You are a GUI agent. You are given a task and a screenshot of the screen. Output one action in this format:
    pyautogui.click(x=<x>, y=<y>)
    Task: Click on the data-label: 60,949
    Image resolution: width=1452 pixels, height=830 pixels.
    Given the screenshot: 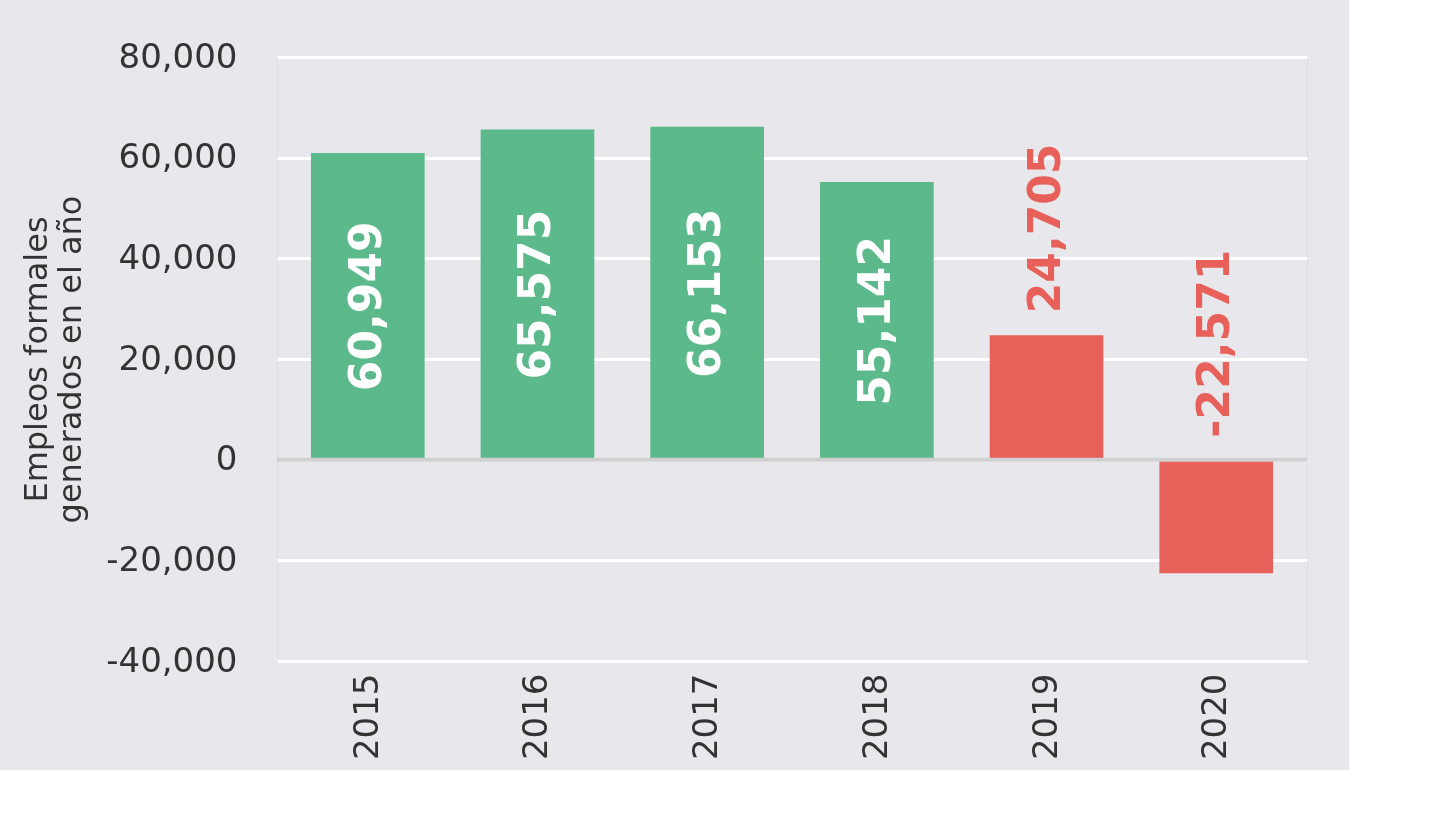 What is the action you would take?
    pyautogui.click(x=365, y=306)
    